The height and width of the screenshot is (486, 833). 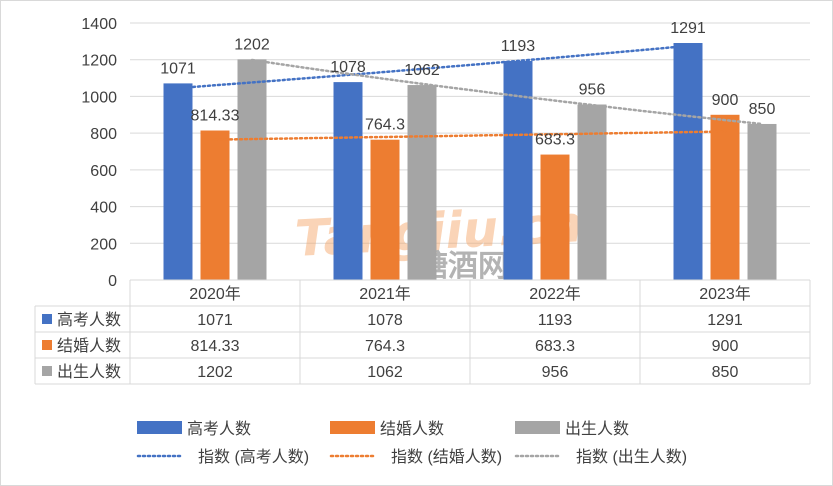 I want to click on y-tick-label: 800, so click(x=103, y=134).